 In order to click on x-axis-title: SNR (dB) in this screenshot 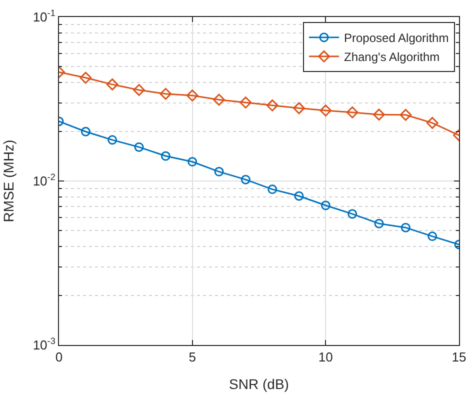, I will do `click(259, 384)`.